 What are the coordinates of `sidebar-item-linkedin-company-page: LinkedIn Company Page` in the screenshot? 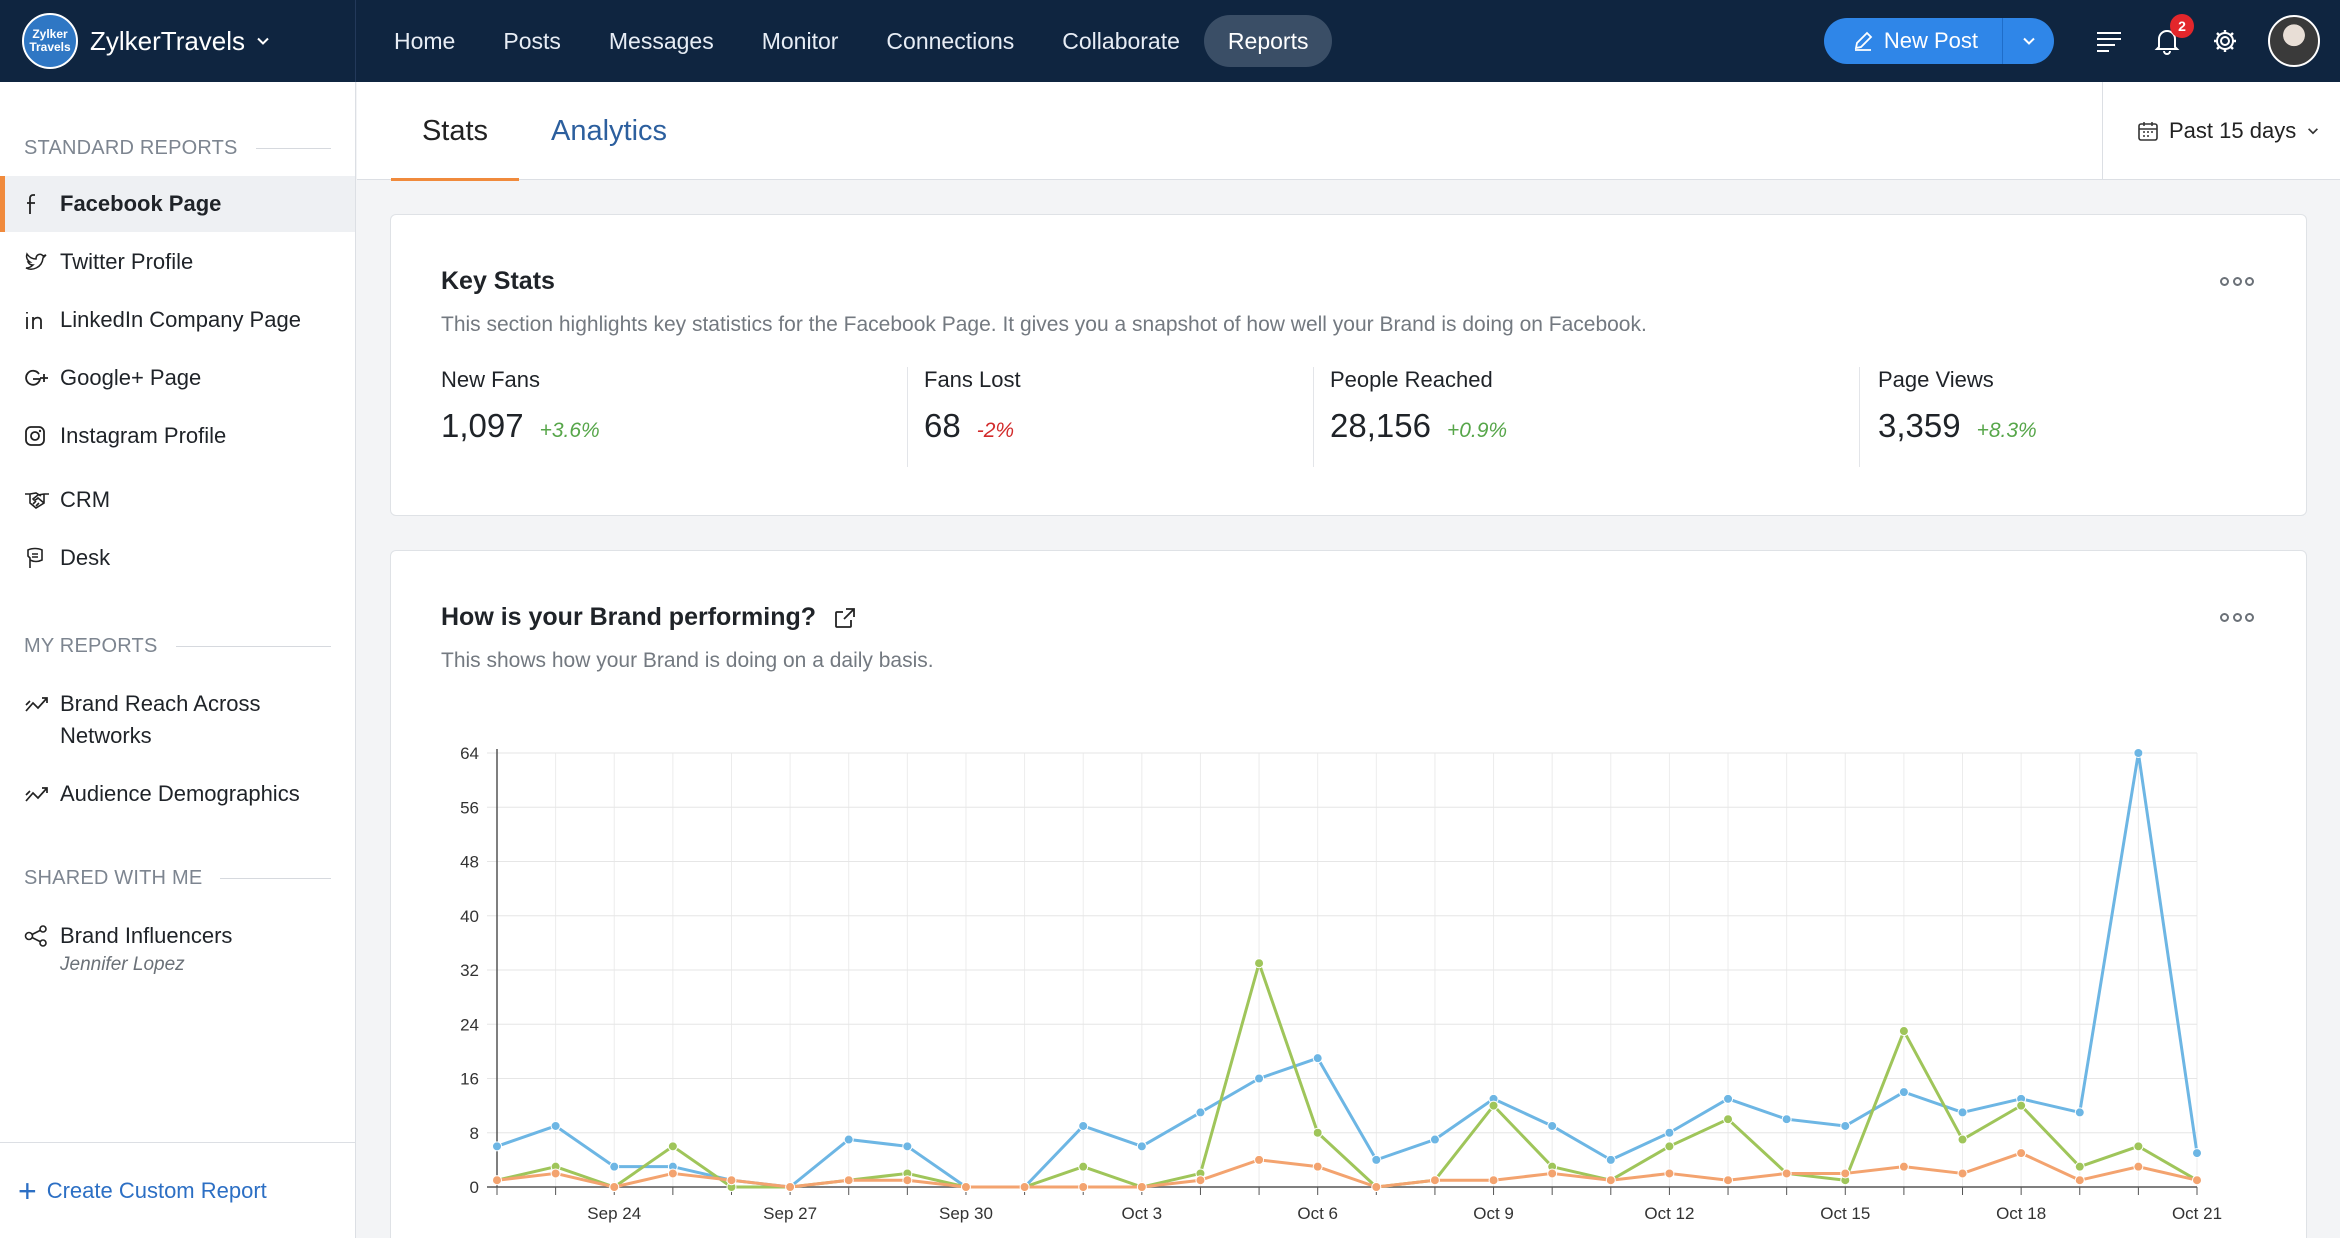 It's located at (177, 320).